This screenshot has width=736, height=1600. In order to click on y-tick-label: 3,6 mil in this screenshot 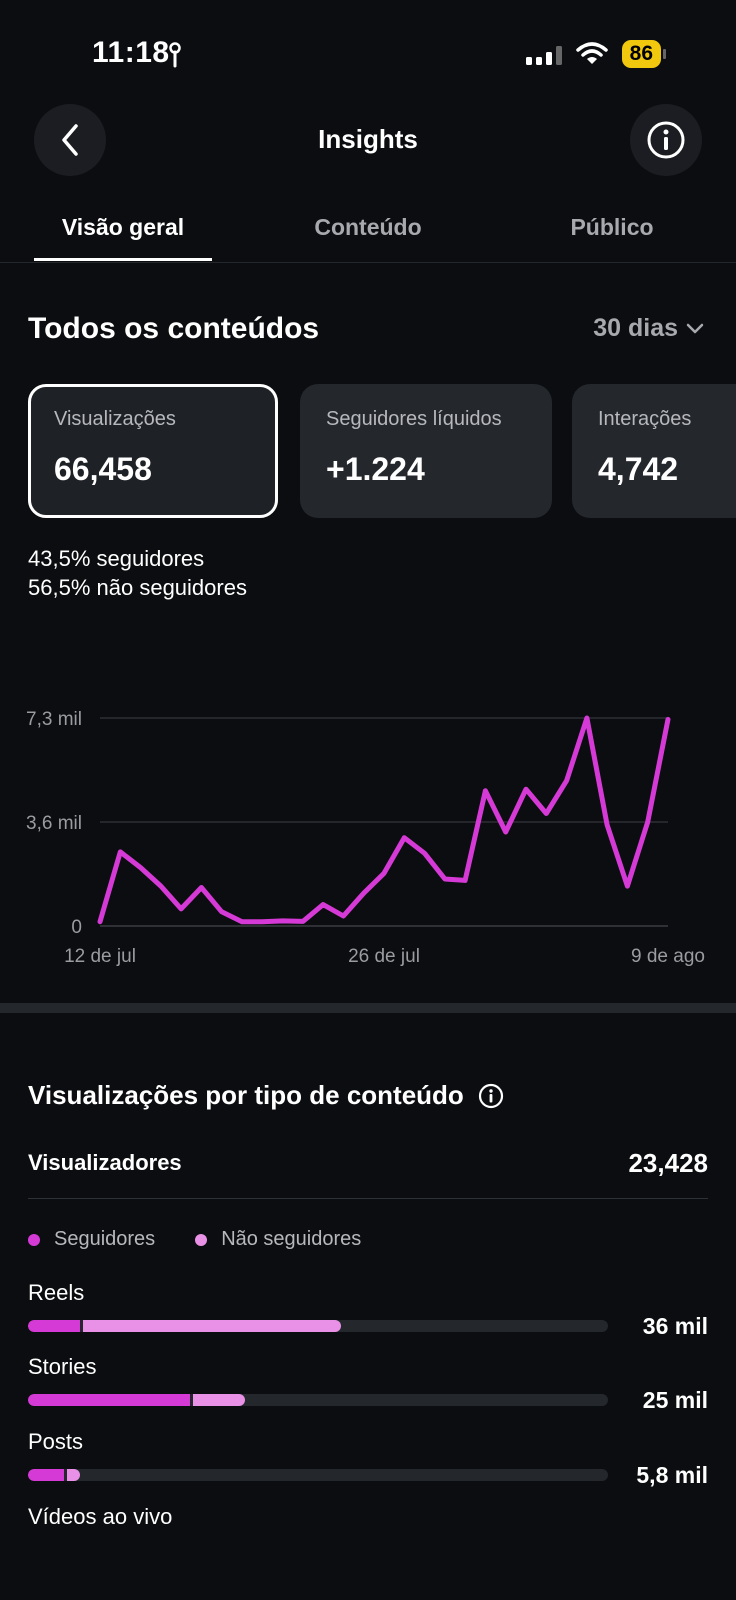, I will do `click(54, 823)`.